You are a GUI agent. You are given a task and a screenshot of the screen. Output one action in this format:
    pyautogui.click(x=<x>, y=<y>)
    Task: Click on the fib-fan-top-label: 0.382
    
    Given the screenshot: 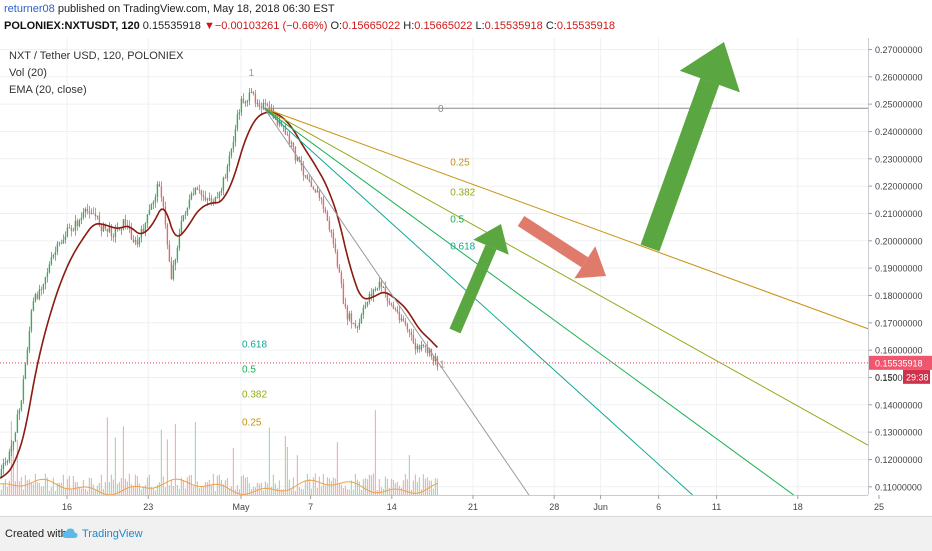 What is the action you would take?
    pyautogui.click(x=462, y=193)
    